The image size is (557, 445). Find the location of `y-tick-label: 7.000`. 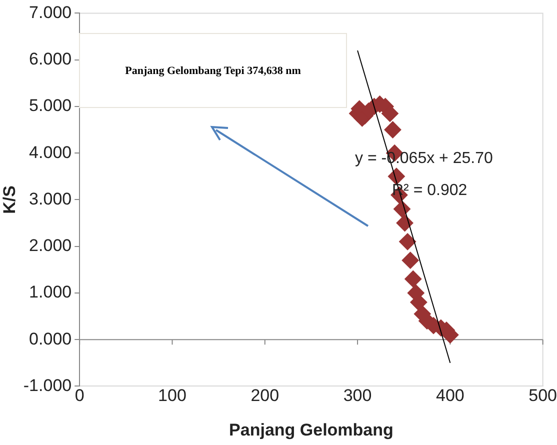

y-tick-label: 7.000 is located at coordinates (50, 12).